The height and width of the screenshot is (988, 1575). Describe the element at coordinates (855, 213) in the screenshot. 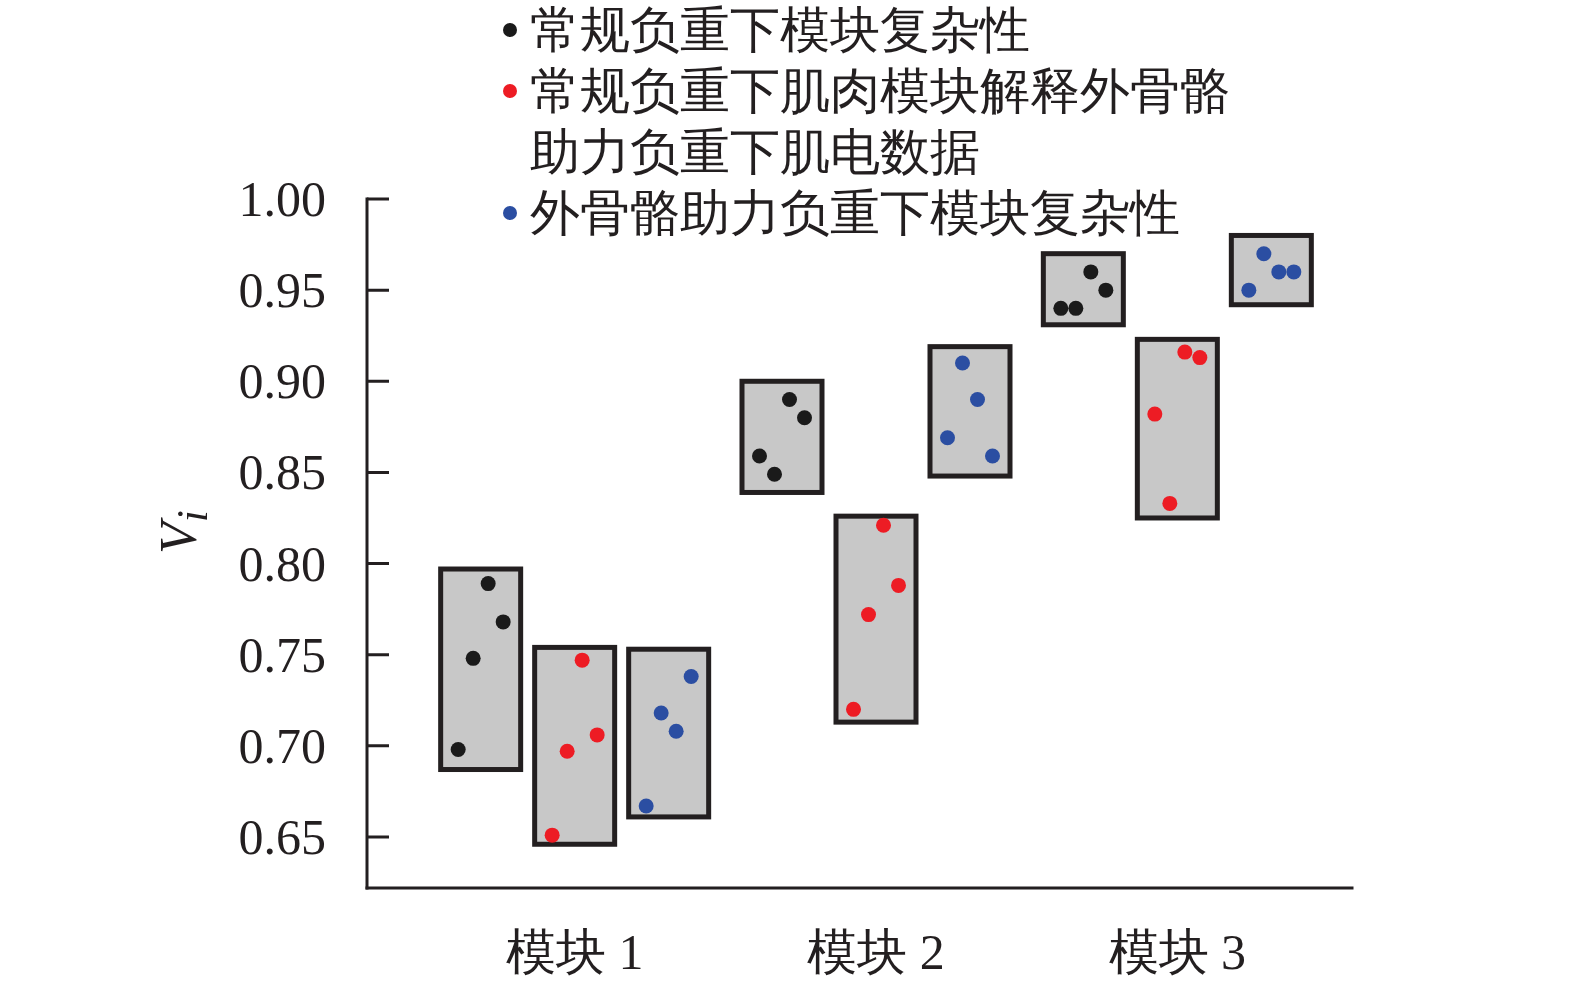

I see `legend-label: 外骨骼助力负重下模块复杂性` at that location.